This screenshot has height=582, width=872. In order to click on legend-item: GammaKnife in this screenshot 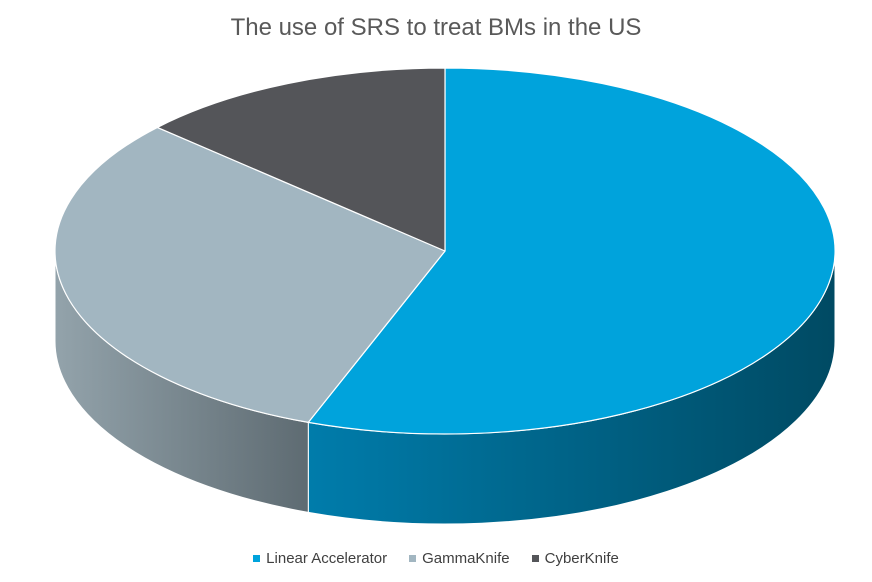, I will do `click(459, 558)`.